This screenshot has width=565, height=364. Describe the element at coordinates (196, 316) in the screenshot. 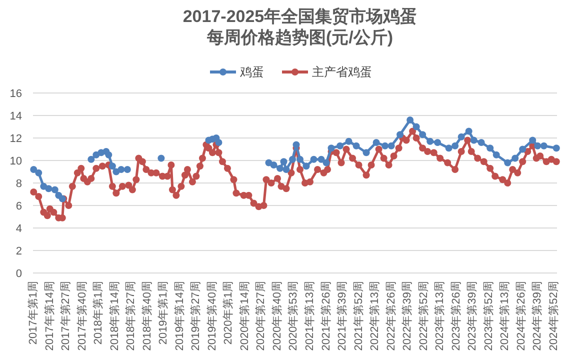

I see `x-tick-label: 2019年第27周` at that location.